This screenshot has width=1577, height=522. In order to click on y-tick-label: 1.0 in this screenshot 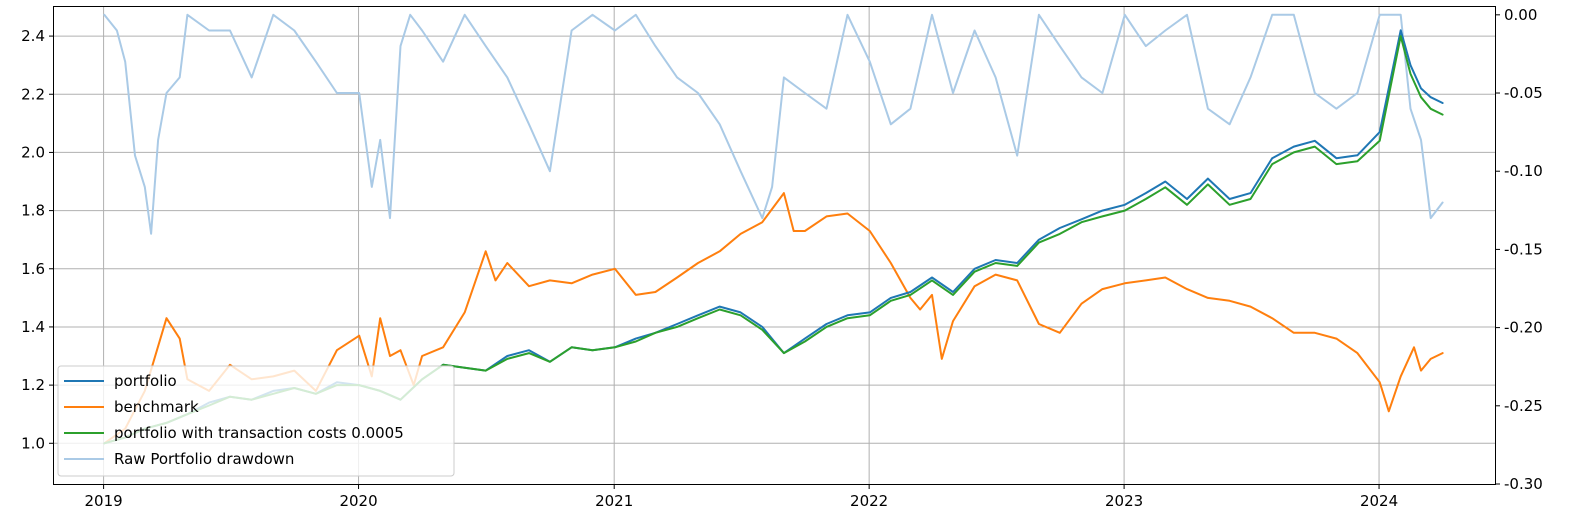, I will do `click(33, 443)`.